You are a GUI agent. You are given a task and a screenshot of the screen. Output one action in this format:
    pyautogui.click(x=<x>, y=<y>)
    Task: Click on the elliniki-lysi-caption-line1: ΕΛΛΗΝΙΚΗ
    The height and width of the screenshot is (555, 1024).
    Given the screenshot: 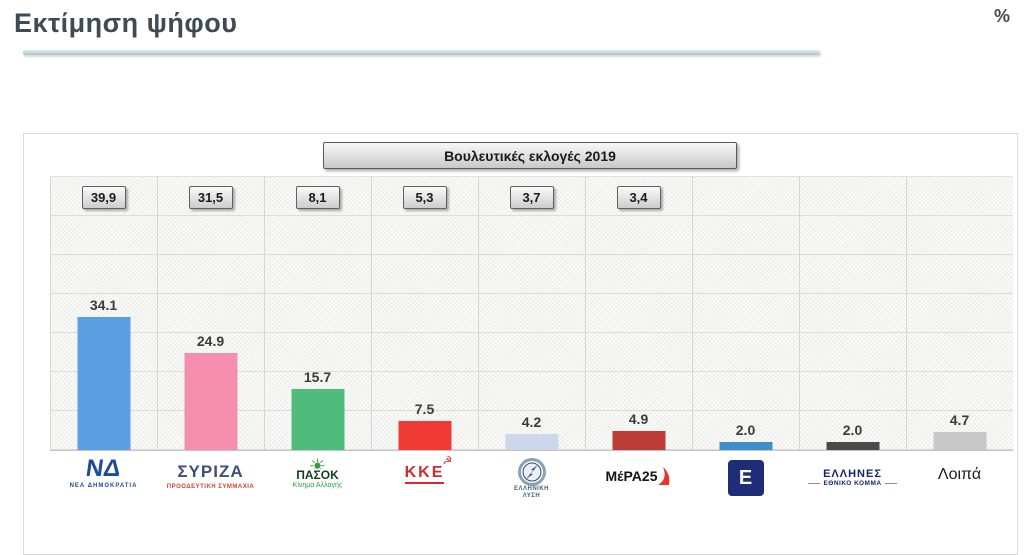 What is the action you would take?
    pyautogui.click(x=531, y=489)
    